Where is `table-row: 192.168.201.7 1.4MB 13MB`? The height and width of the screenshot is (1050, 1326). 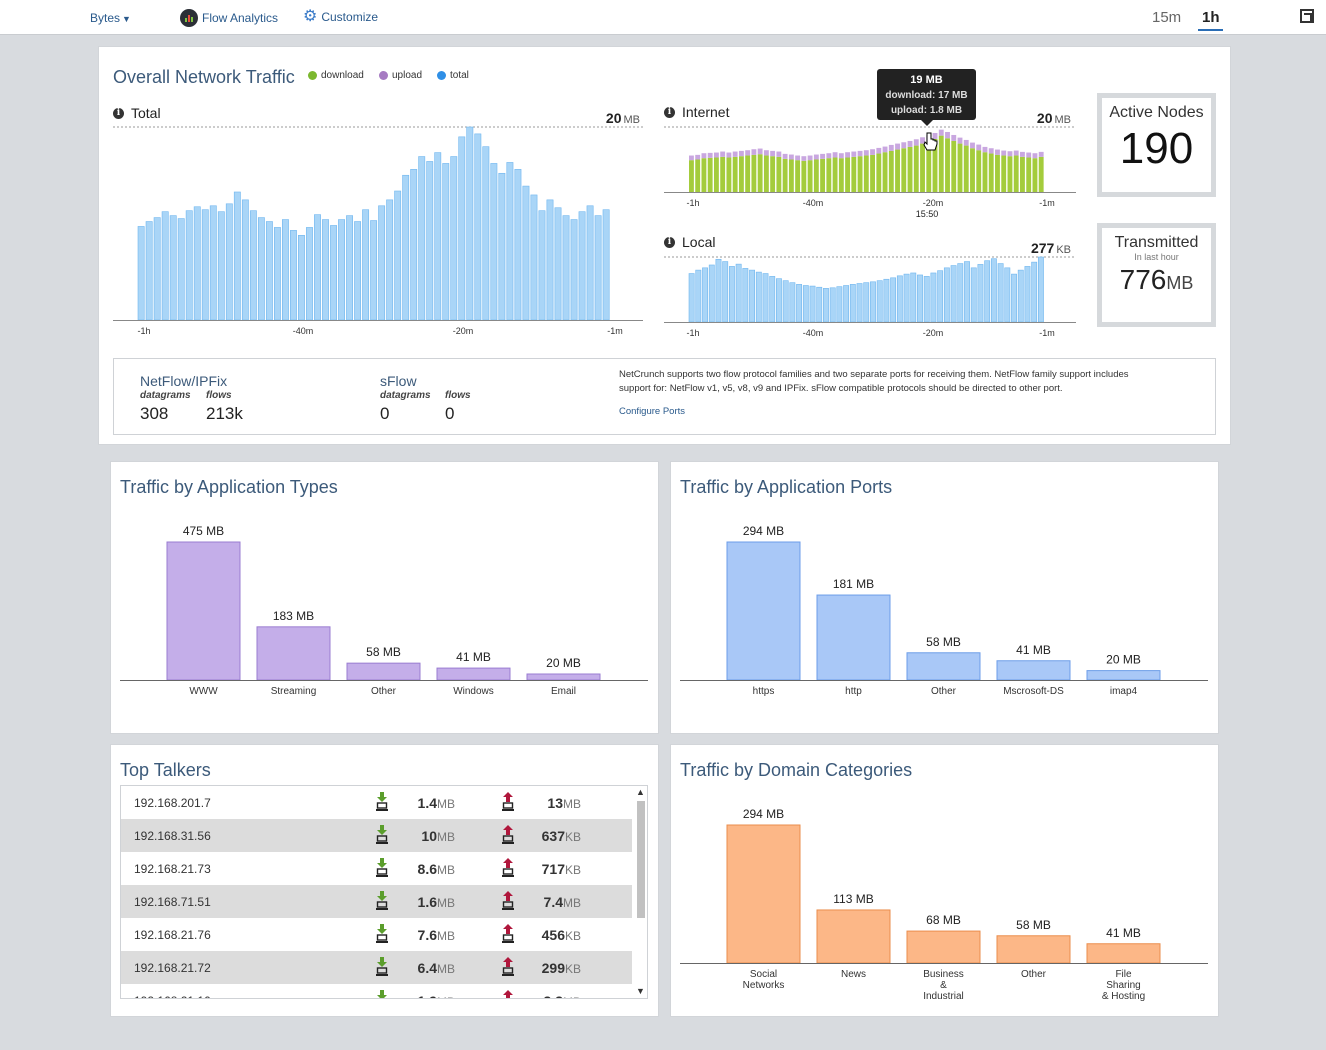
table-row: 192.168.201.7 1.4MB 13MB is located at coordinates (376, 802).